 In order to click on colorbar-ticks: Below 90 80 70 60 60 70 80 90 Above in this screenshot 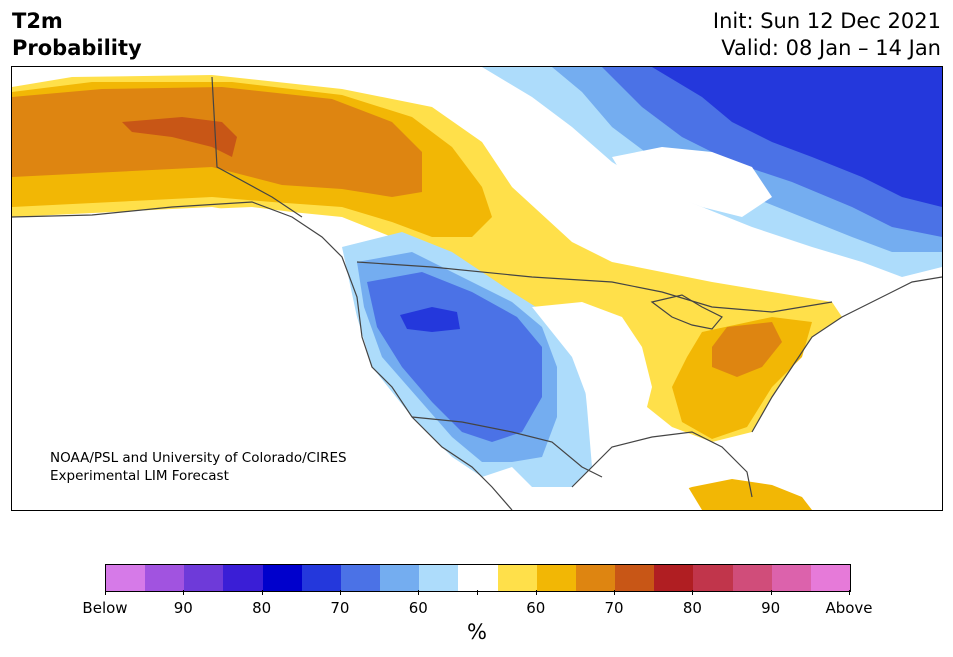, I will do `click(477, 605)`.